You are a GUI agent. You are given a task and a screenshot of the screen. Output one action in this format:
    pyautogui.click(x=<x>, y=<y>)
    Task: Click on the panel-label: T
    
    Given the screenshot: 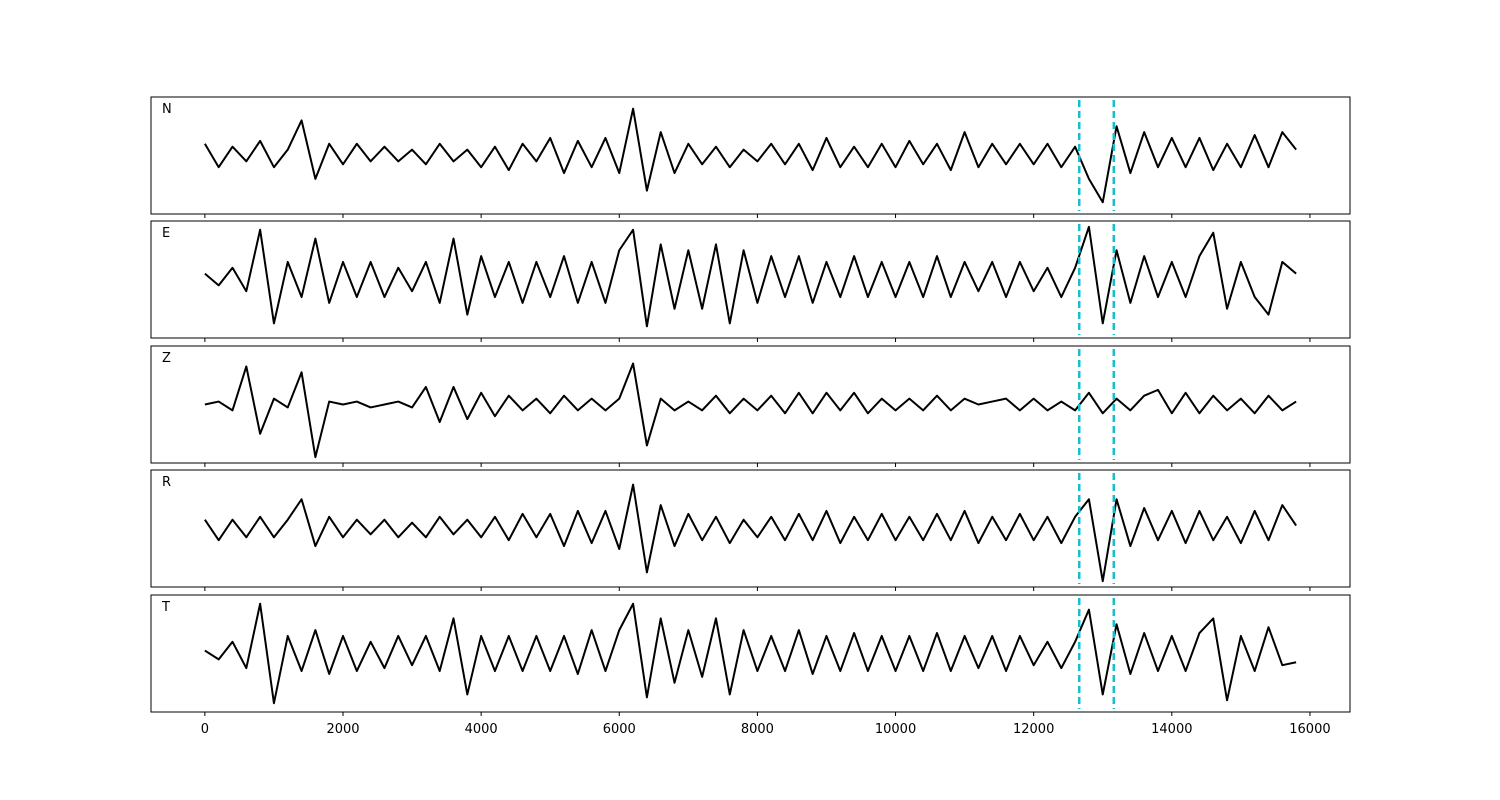 What is the action you would take?
    pyautogui.click(x=165, y=607)
    